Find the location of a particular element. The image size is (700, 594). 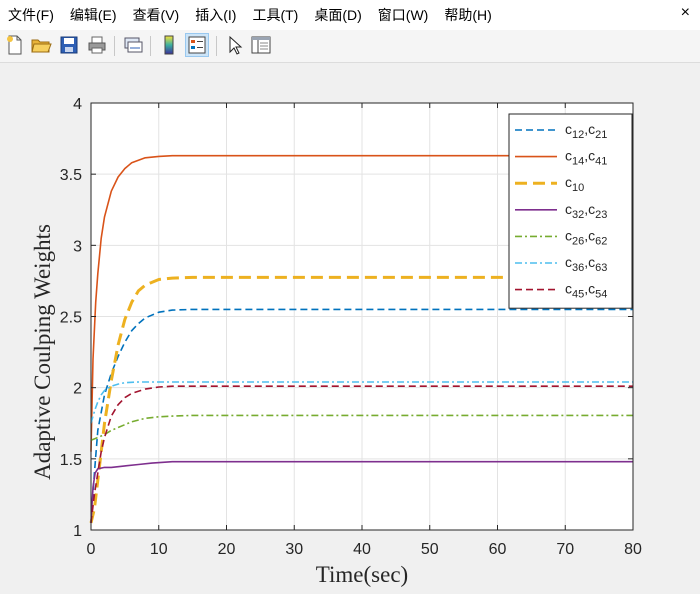

x-tick-label: 40 is located at coordinates (362, 549).